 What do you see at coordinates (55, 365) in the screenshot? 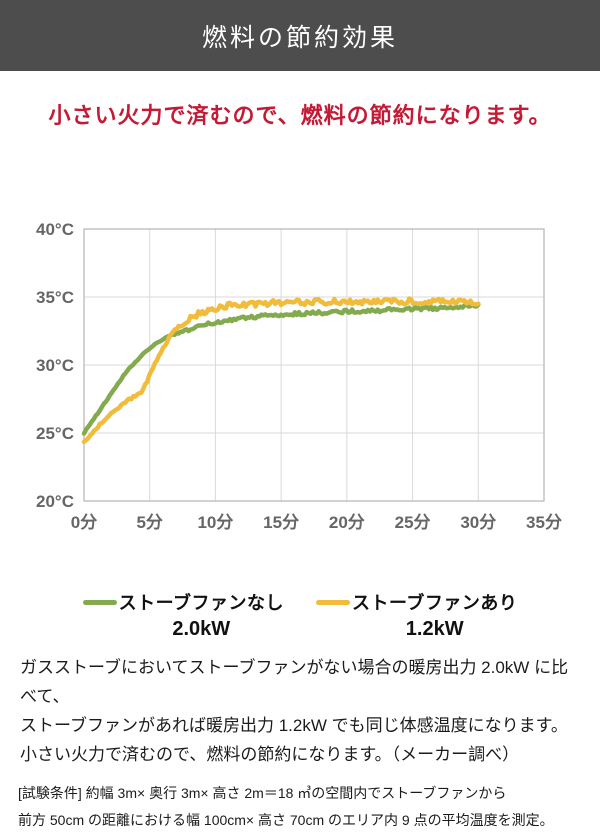
I see `svg-text: 30°C` at bounding box center [55, 365].